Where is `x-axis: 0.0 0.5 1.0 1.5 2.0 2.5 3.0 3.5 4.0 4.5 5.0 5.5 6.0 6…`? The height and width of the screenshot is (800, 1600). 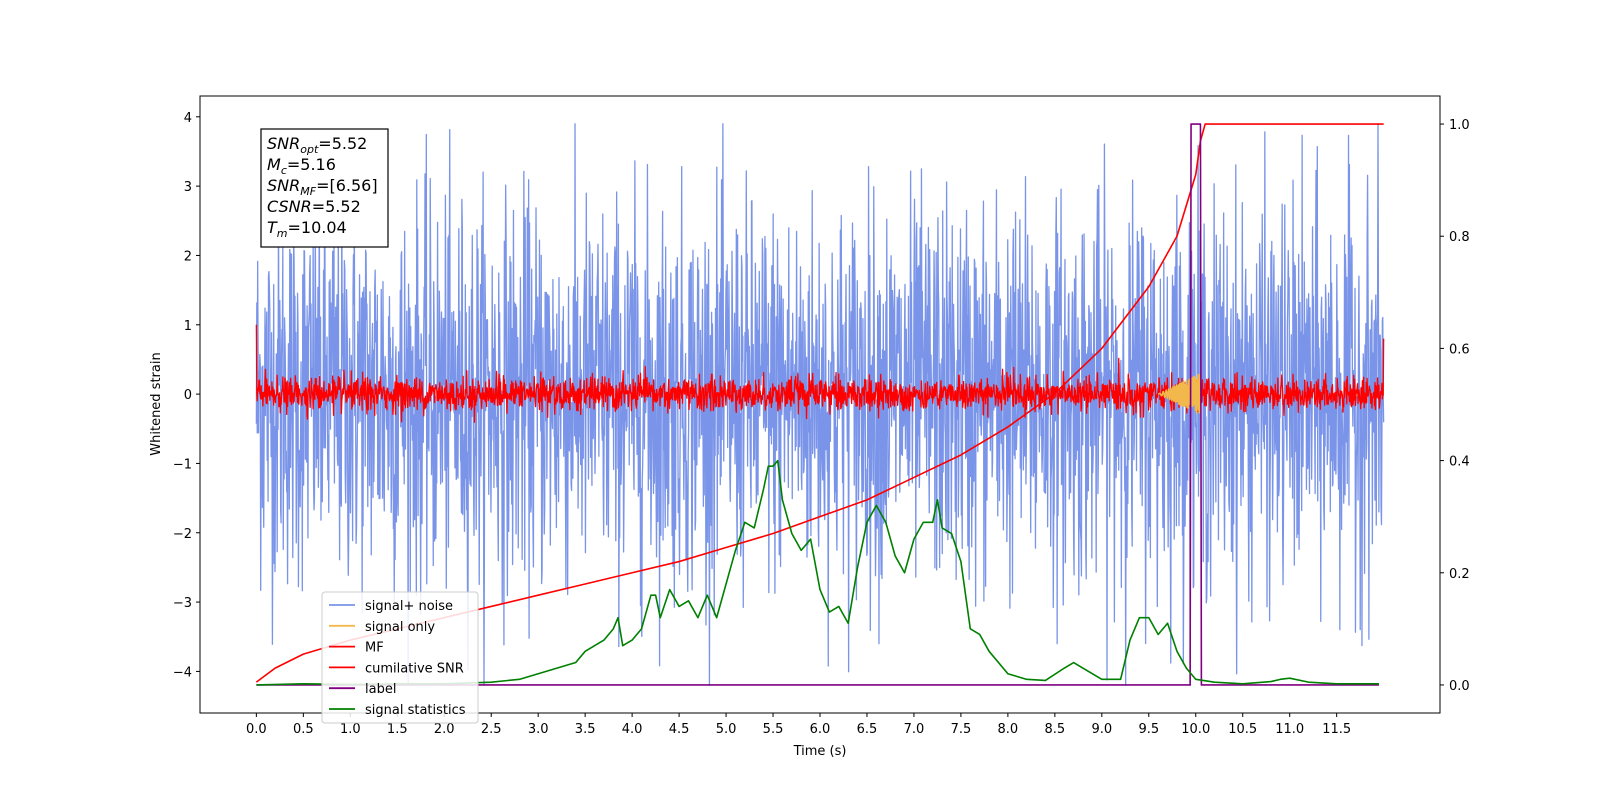 x-axis: 0.0 0.5 1.0 1.5 2.0 2.5 3.0 3.5 4.0 4.5 5.0 5.5 6.0 6… is located at coordinates (798, 725).